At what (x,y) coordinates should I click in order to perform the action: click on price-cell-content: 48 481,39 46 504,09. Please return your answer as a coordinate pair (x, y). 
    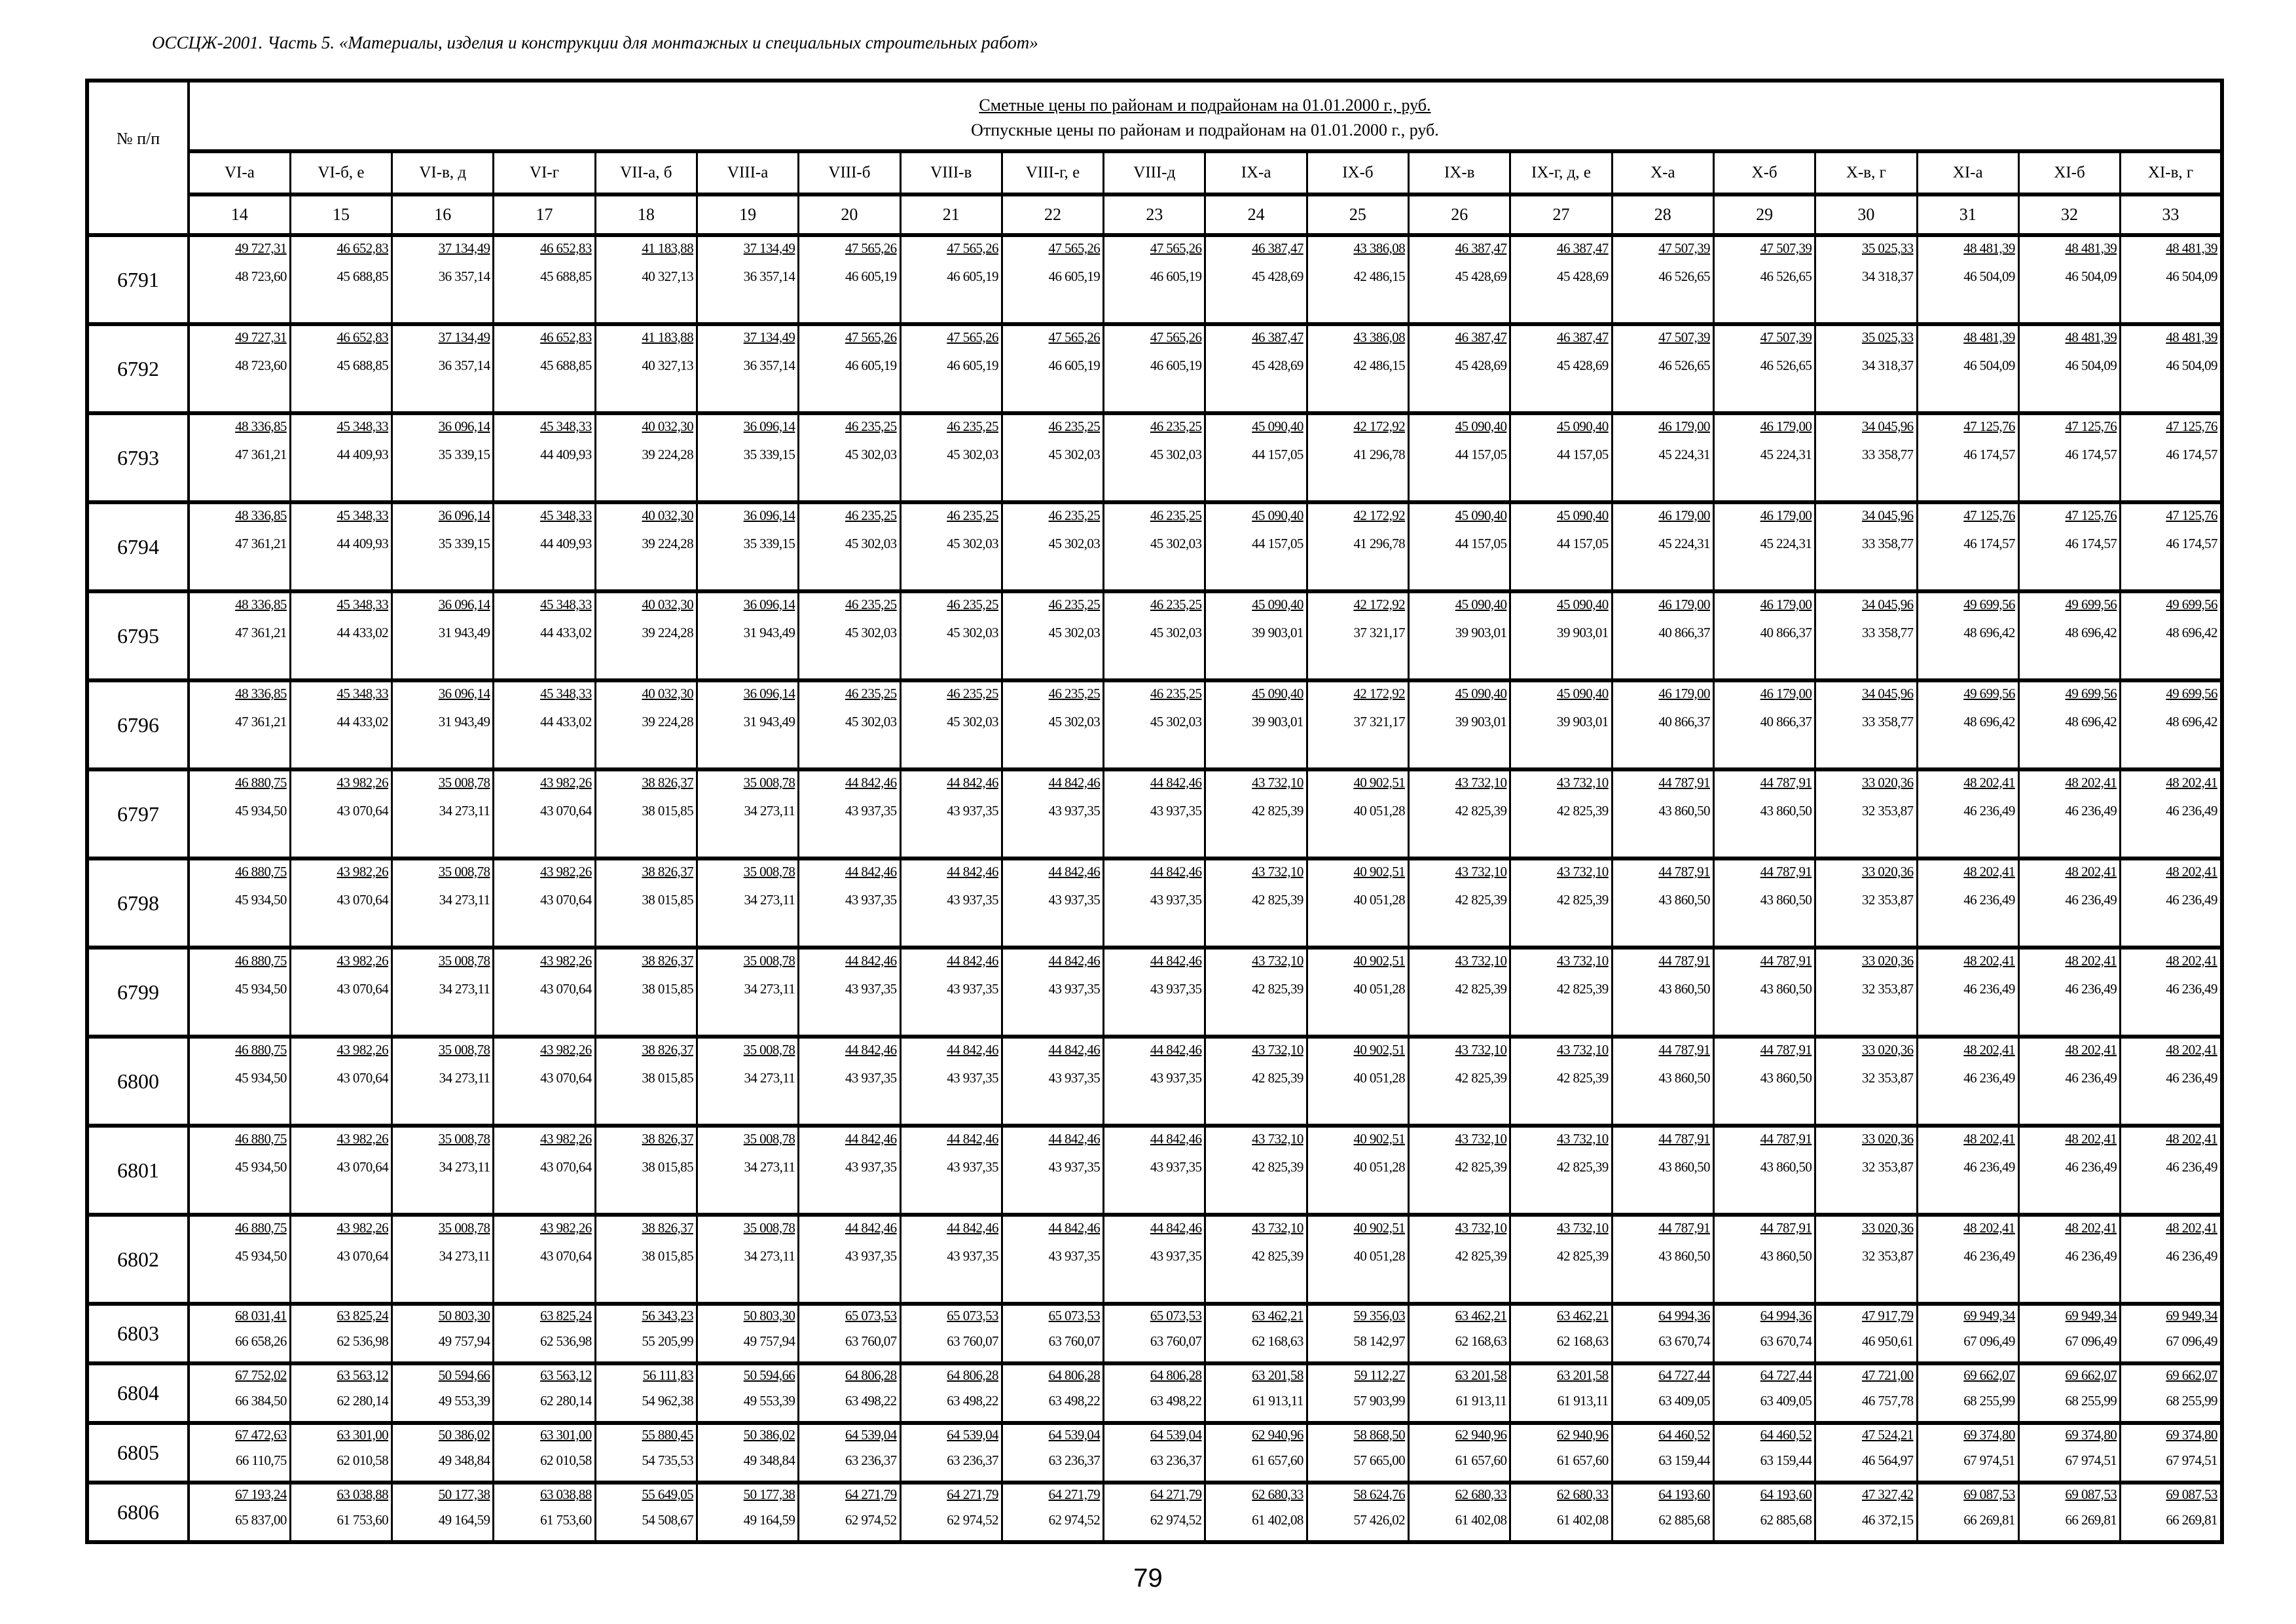
    Looking at the image, I should click on (1968, 282).